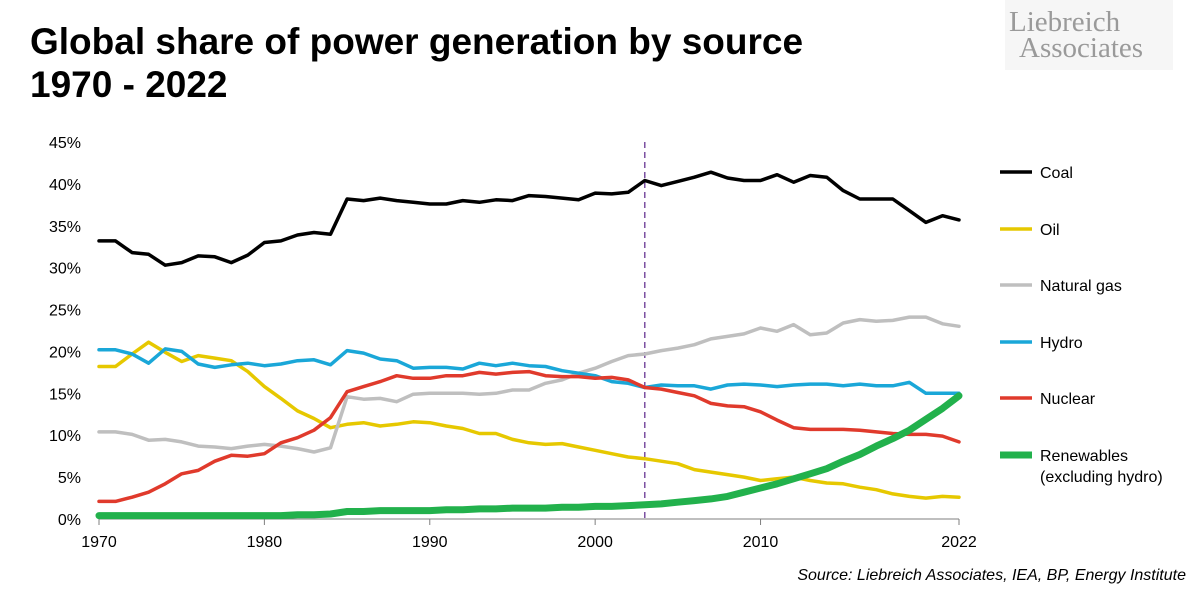  Describe the element at coordinates (1081, 286) in the screenshot. I see `legend-label-natural-gas: Natural gas` at that location.